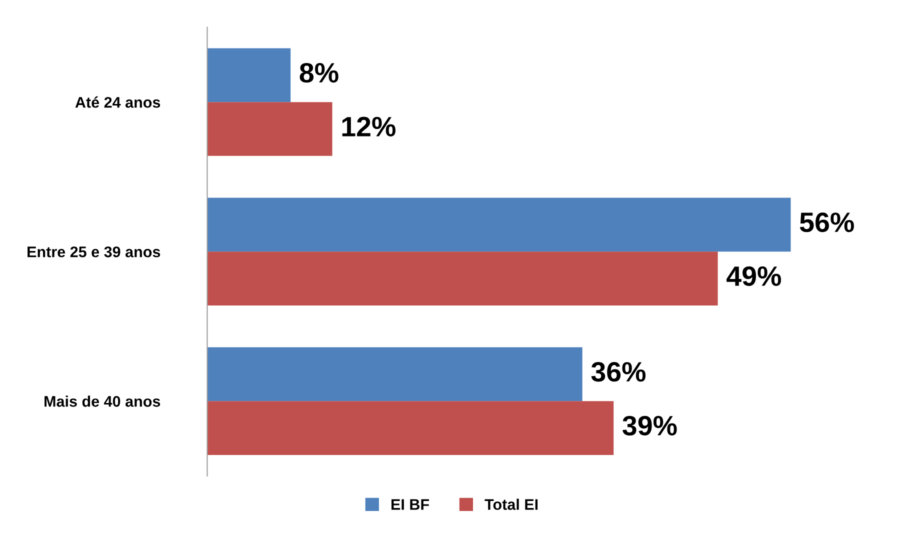 The image size is (901, 547). Describe the element at coordinates (319, 72) in the screenshot. I see `data-label: 8%` at that location.